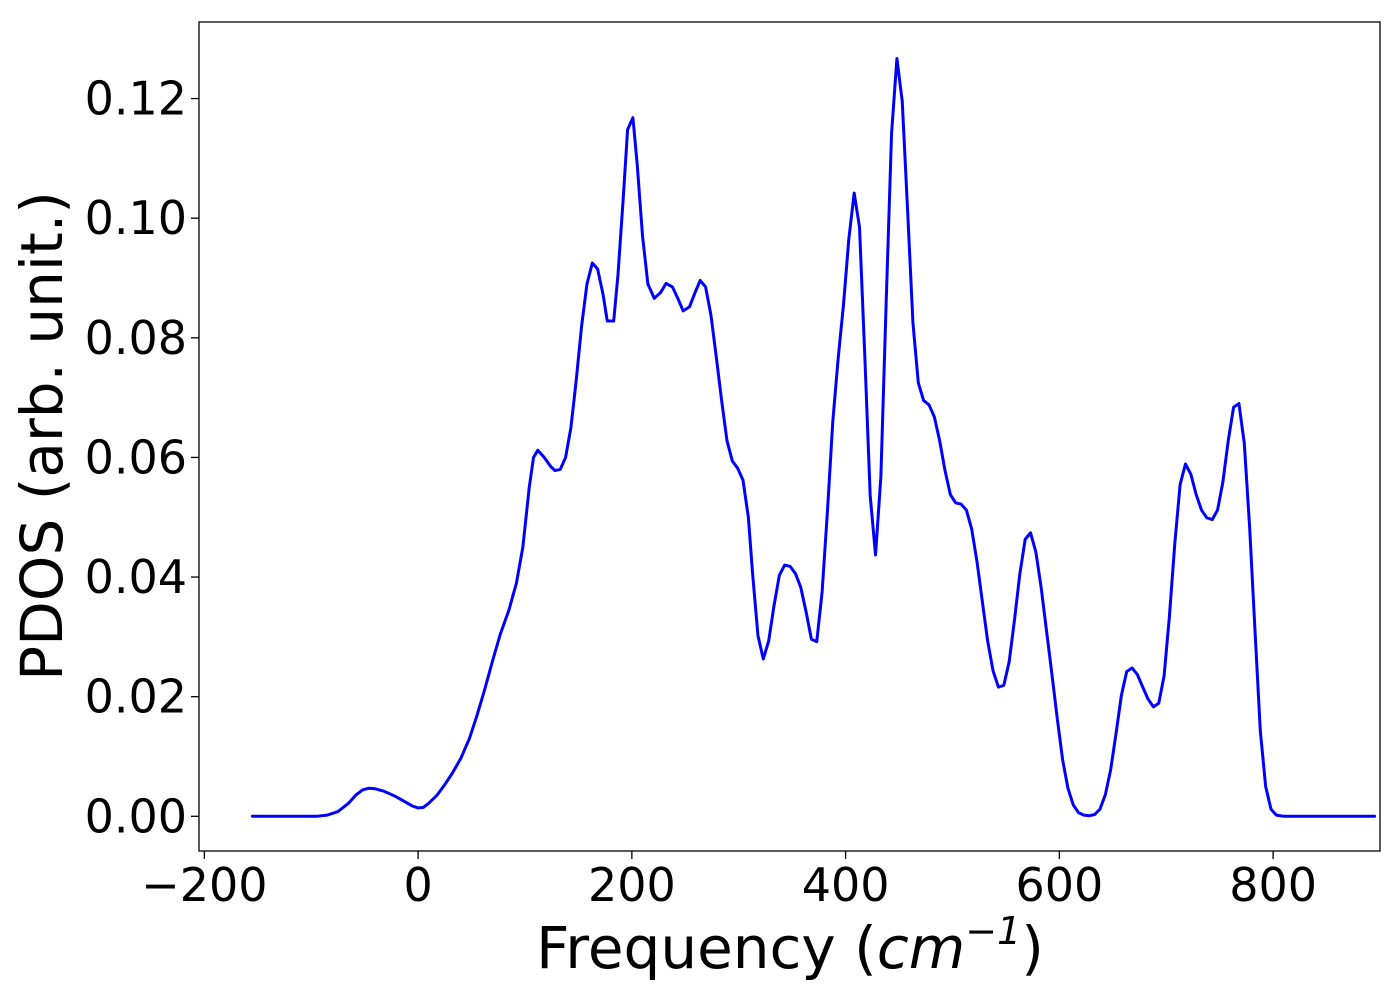 The image size is (1400, 1000). I want to click on y-tick-label: 0.06, so click(136, 457).